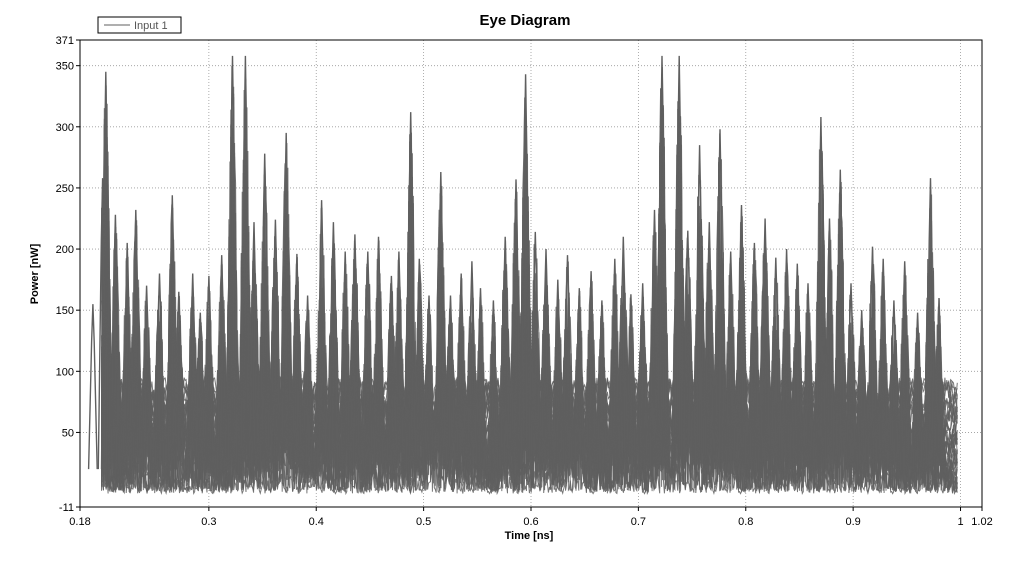 The height and width of the screenshot is (564, 1012). What do you see at coordinates (65, 67) in the screenshot?
I see `y-tick-label: 350` at bounding box center [65, 67].